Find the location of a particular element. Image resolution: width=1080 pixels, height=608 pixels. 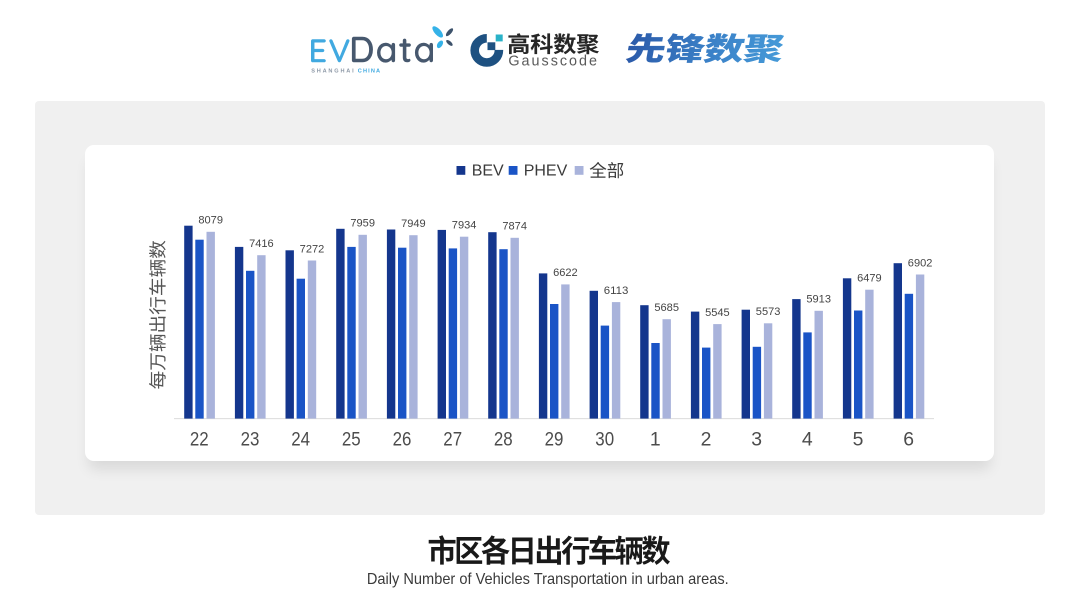

svg-text: 27 is located at coordinates (452, 440).